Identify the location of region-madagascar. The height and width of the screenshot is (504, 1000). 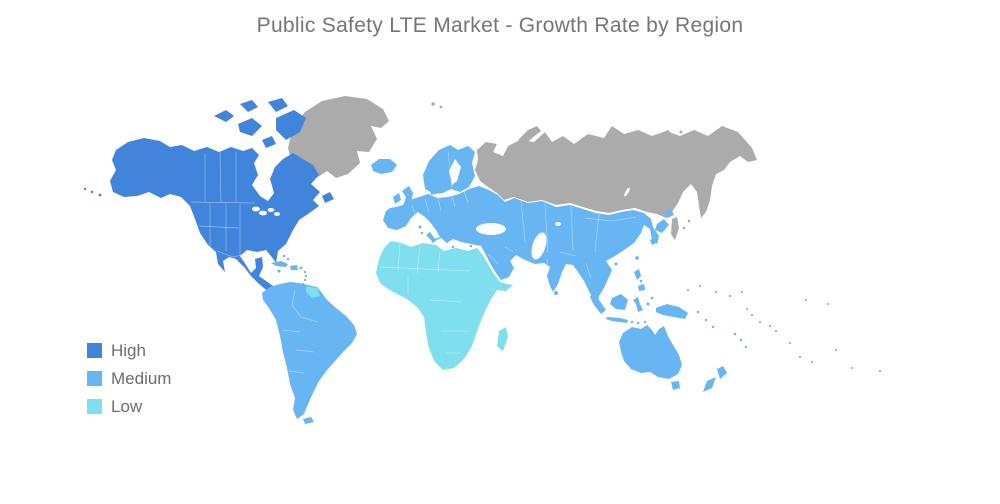
(502, 339).